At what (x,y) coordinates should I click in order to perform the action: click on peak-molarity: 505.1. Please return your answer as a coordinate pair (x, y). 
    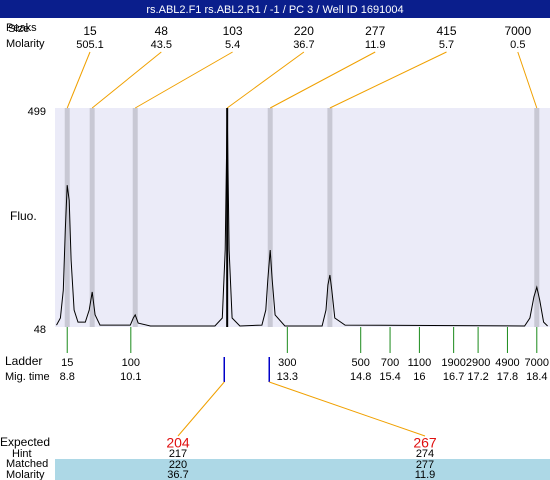
    Looking at the image, I should click on (90, 45).